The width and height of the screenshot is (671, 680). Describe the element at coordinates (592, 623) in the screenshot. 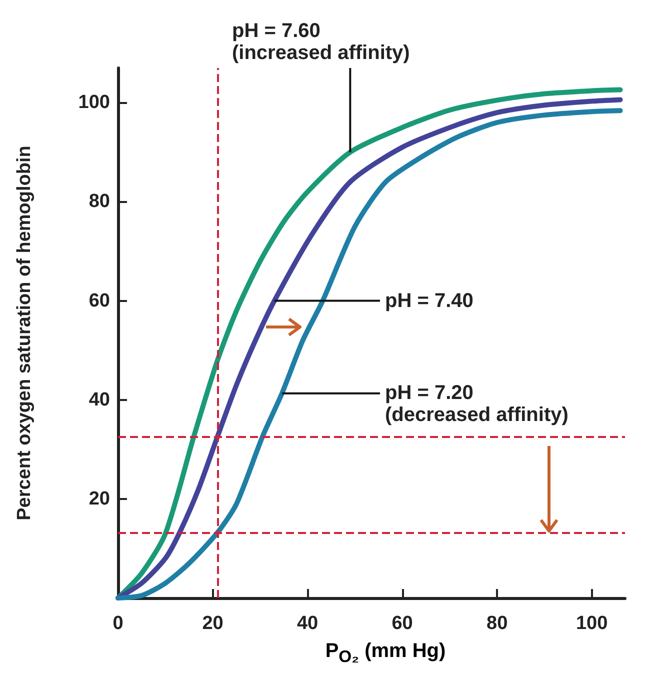

I see `x-tick-label: 100` at that location.